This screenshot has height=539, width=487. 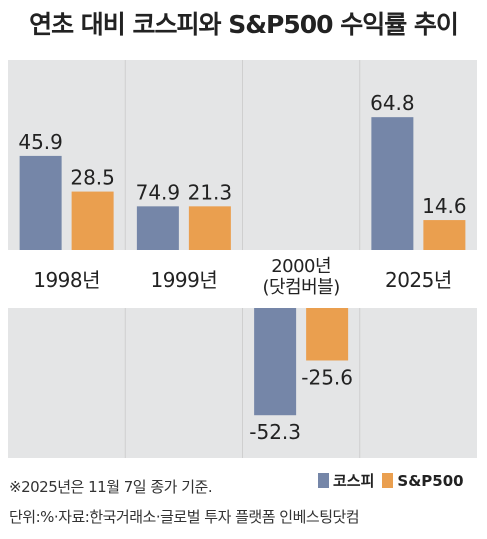 What do you see at coordinates (392, 103) in the screenshot?
I see `value-label: 64.8` at bounding box center [392, 103].